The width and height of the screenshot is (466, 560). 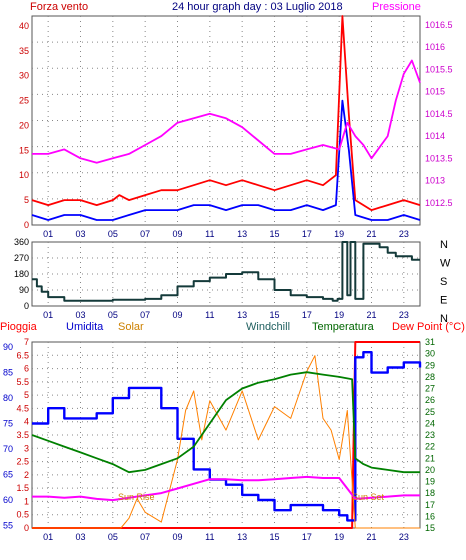 I want to click on panel-3-rain-axis: 0 0.5 1 1.5 2 2.5 3 3.5 4 4.5 5 5.5 6 6.5 7, so click(x=22, y=435).